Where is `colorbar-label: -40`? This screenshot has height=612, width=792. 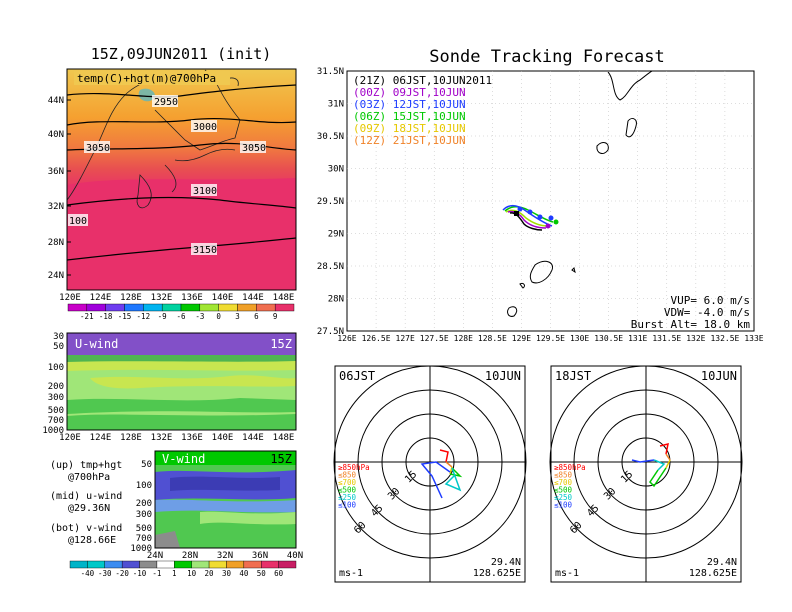
colorbar-label: -40 is located at coordinates (88, 573).